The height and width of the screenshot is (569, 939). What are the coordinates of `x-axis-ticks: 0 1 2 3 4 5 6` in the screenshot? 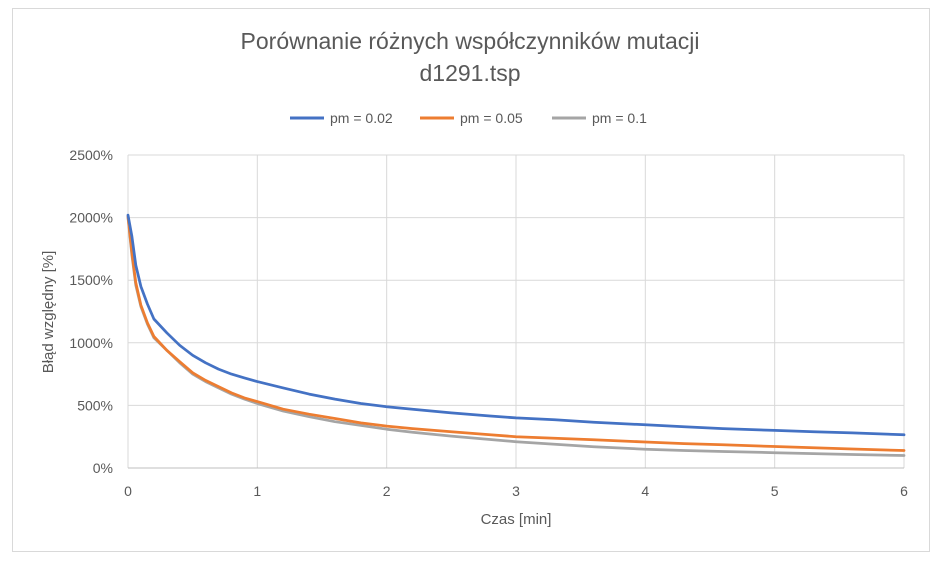 It's located at (516, 491).